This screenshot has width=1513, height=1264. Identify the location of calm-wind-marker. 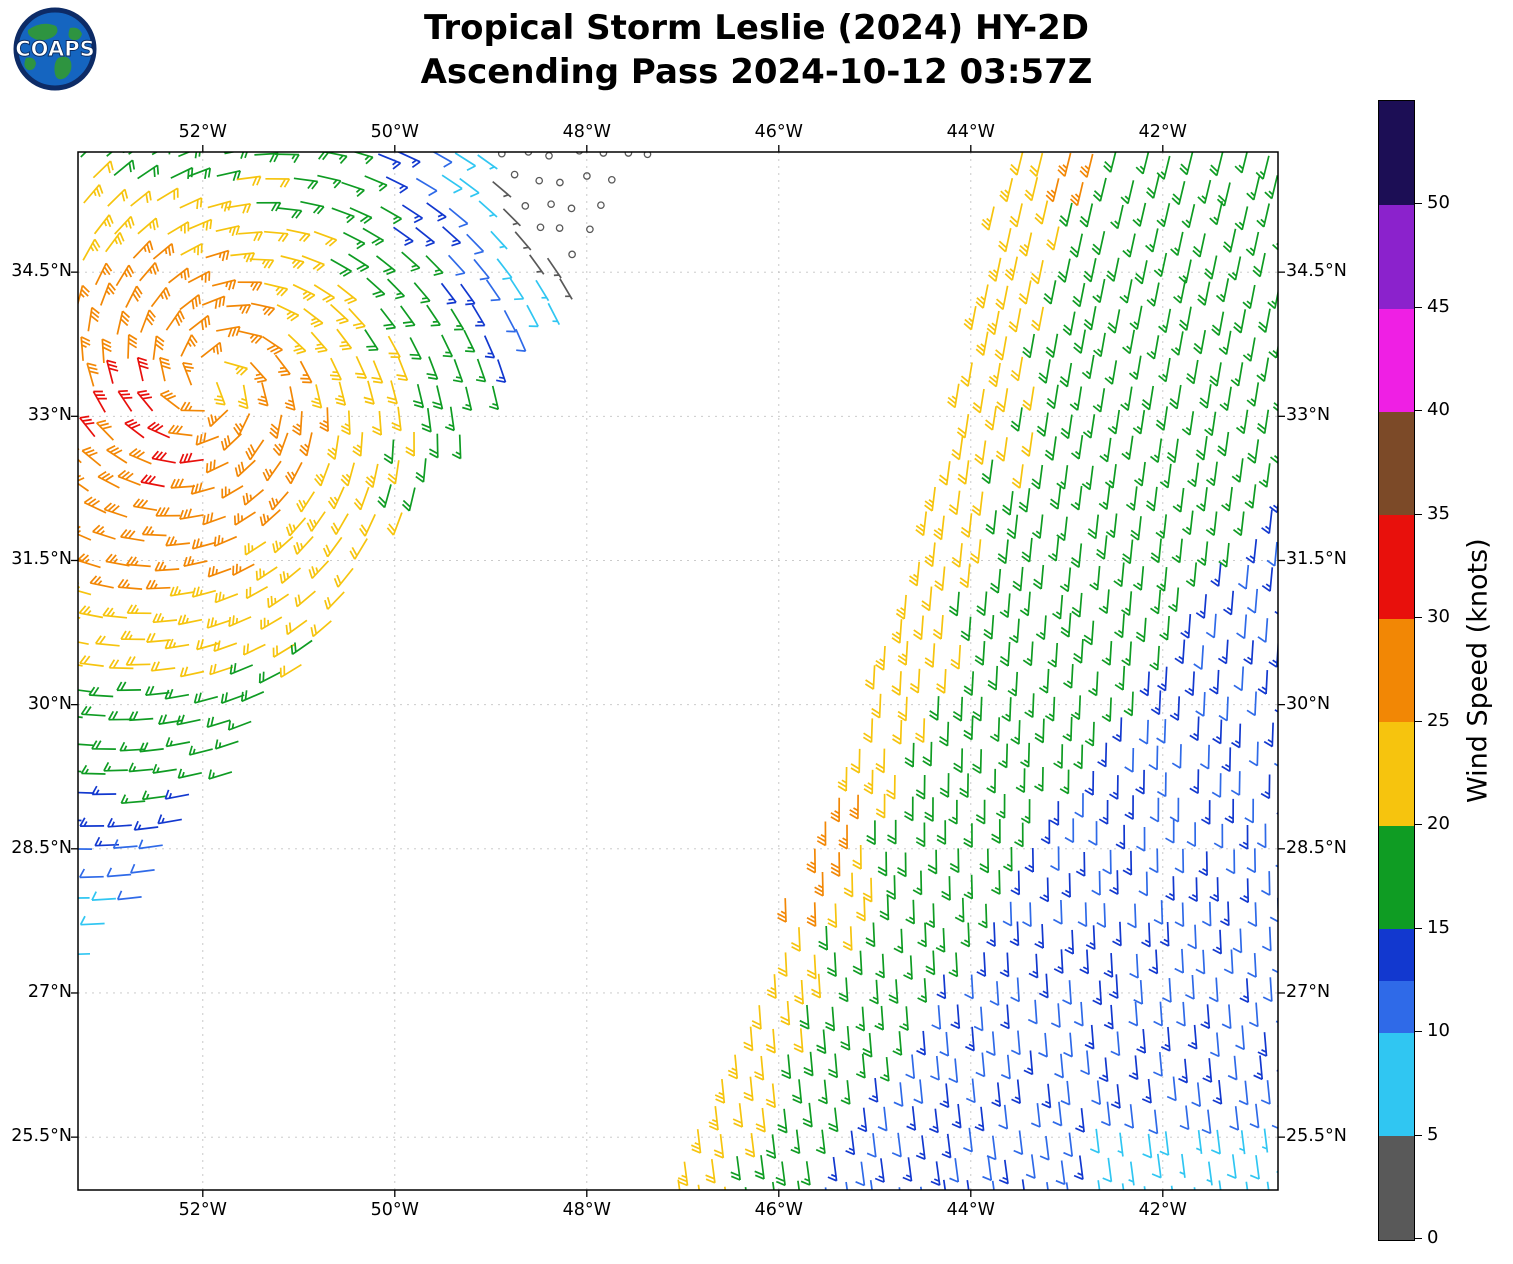
(587, 176).